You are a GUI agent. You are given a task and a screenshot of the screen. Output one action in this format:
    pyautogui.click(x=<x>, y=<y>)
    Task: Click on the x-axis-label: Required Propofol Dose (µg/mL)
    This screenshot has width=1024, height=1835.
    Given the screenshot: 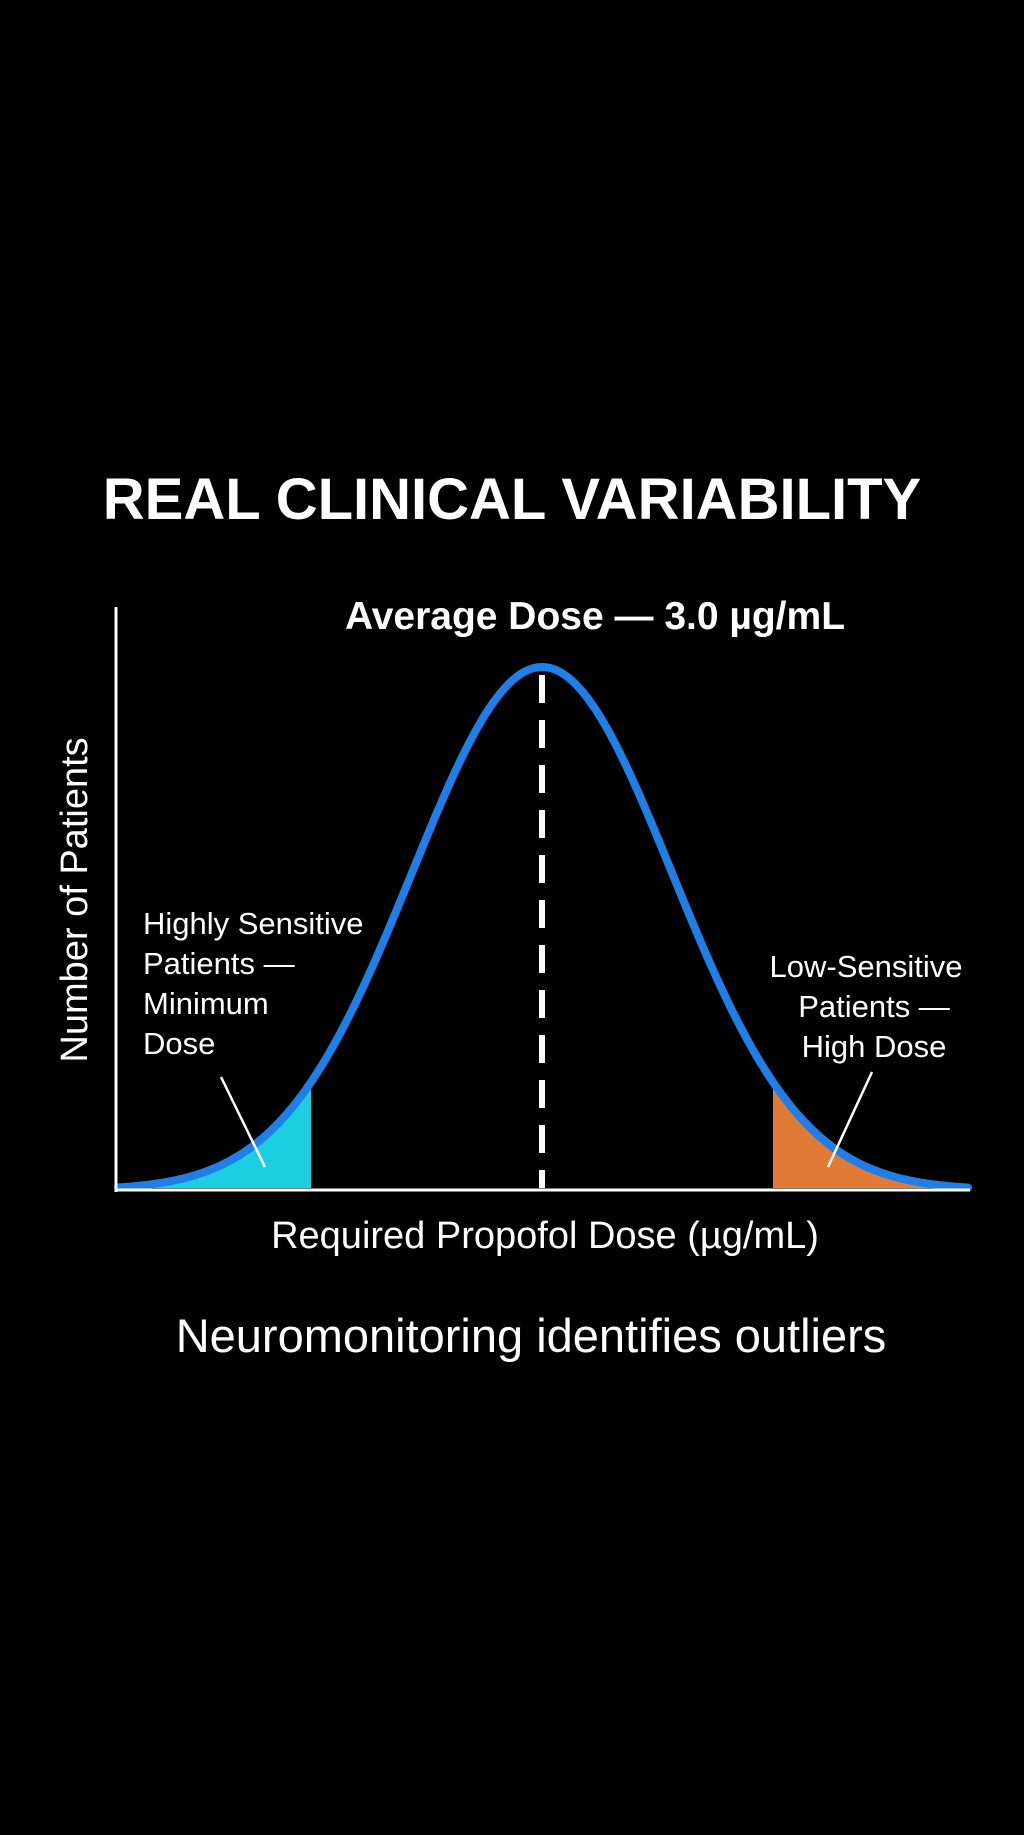 What is the action you would take?
    pyautogui.click(x=545, y=1236)
    